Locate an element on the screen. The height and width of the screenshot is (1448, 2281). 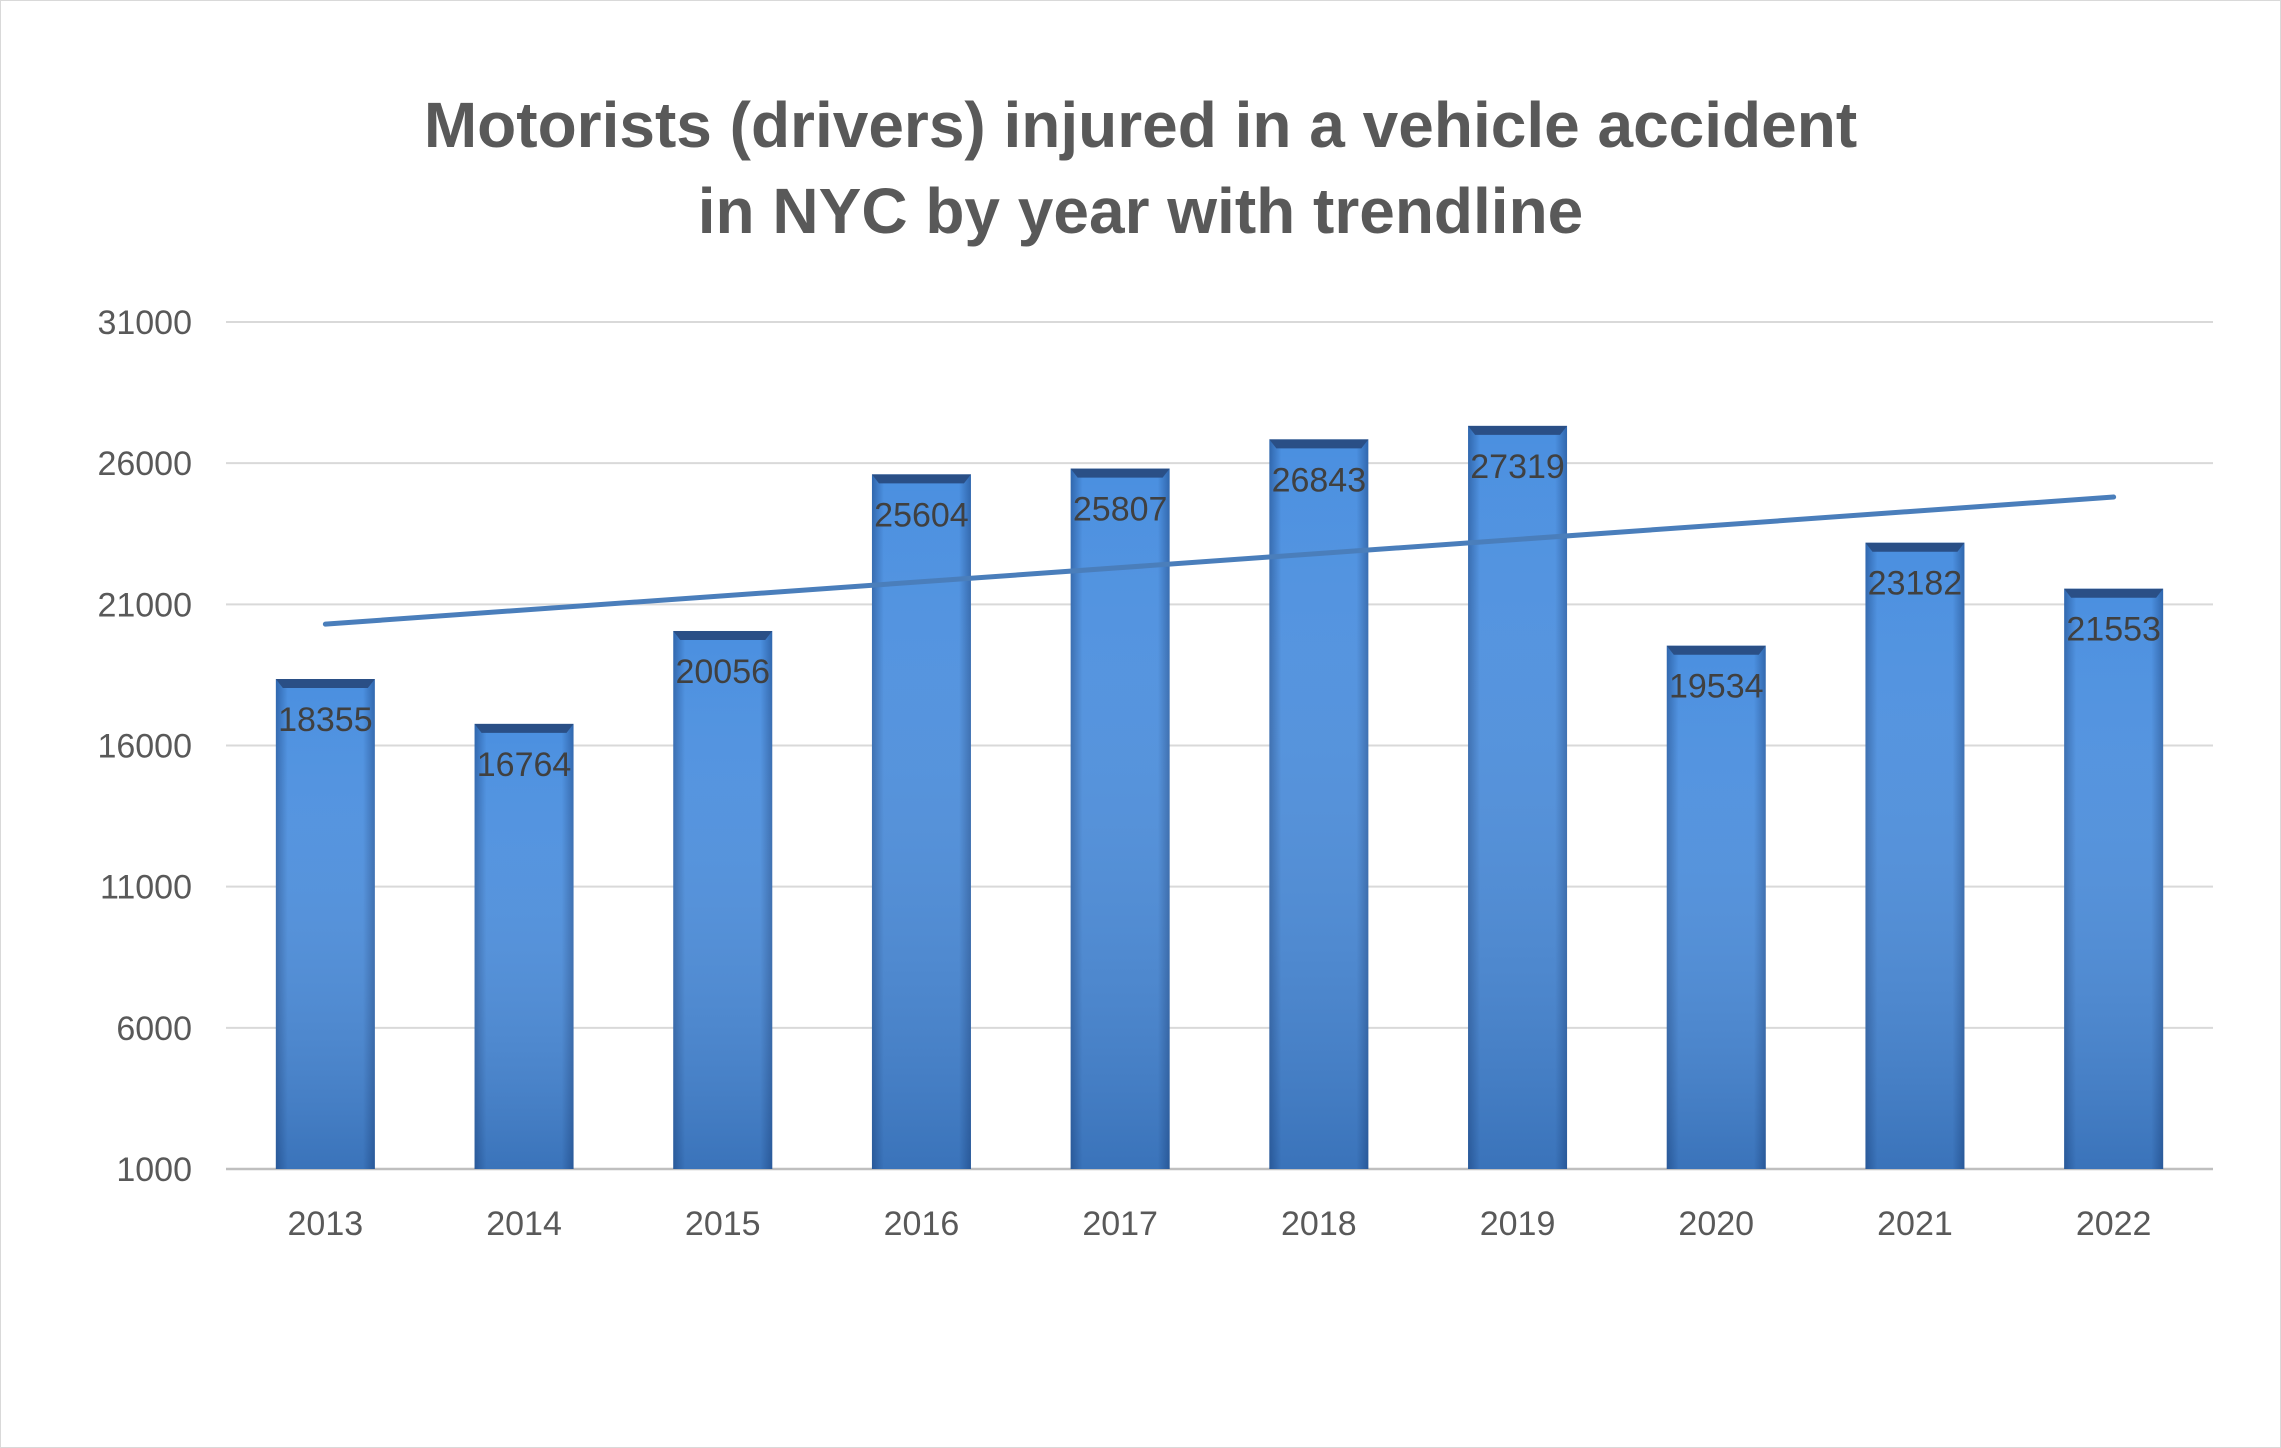
bar-2015 is located at coordinates (723, 899).